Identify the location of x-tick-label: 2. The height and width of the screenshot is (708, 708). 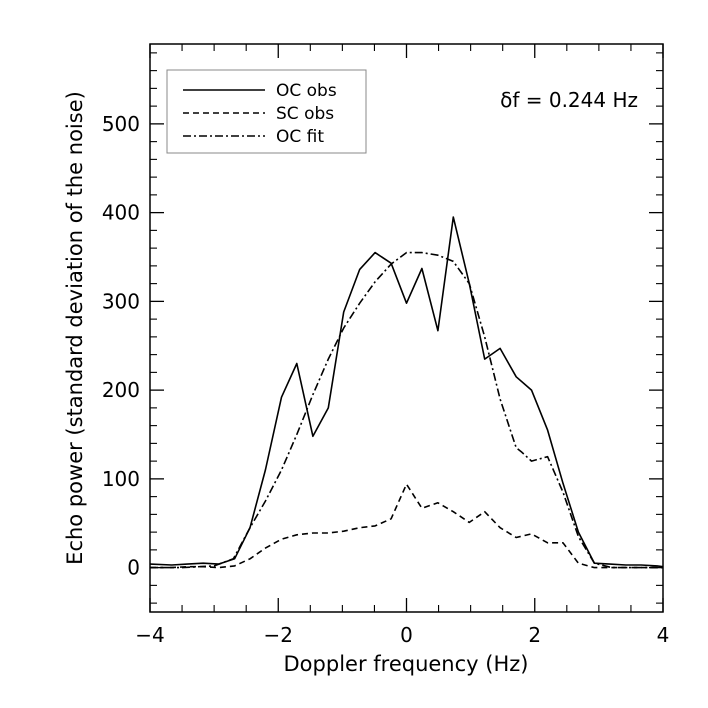
(534, 635).